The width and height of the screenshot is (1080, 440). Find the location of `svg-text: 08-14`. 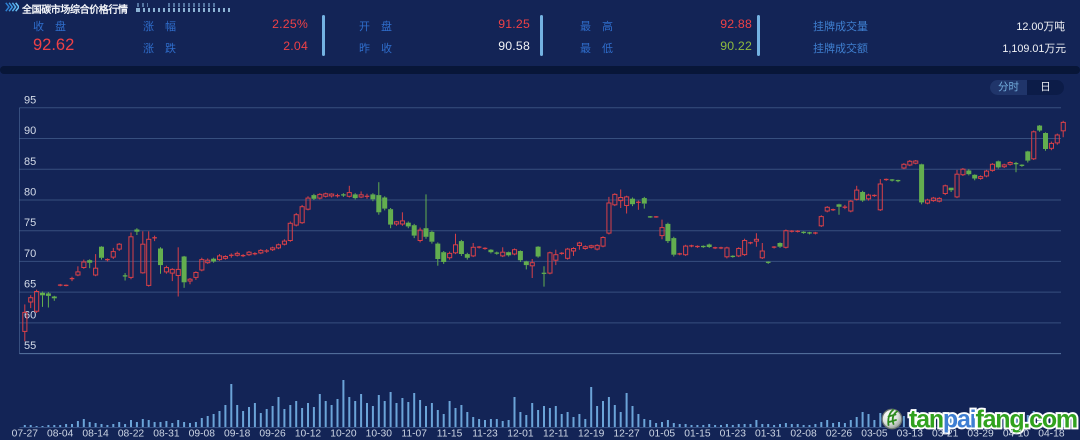

svg-text: 08-14 is located at coordinates (95, 434).